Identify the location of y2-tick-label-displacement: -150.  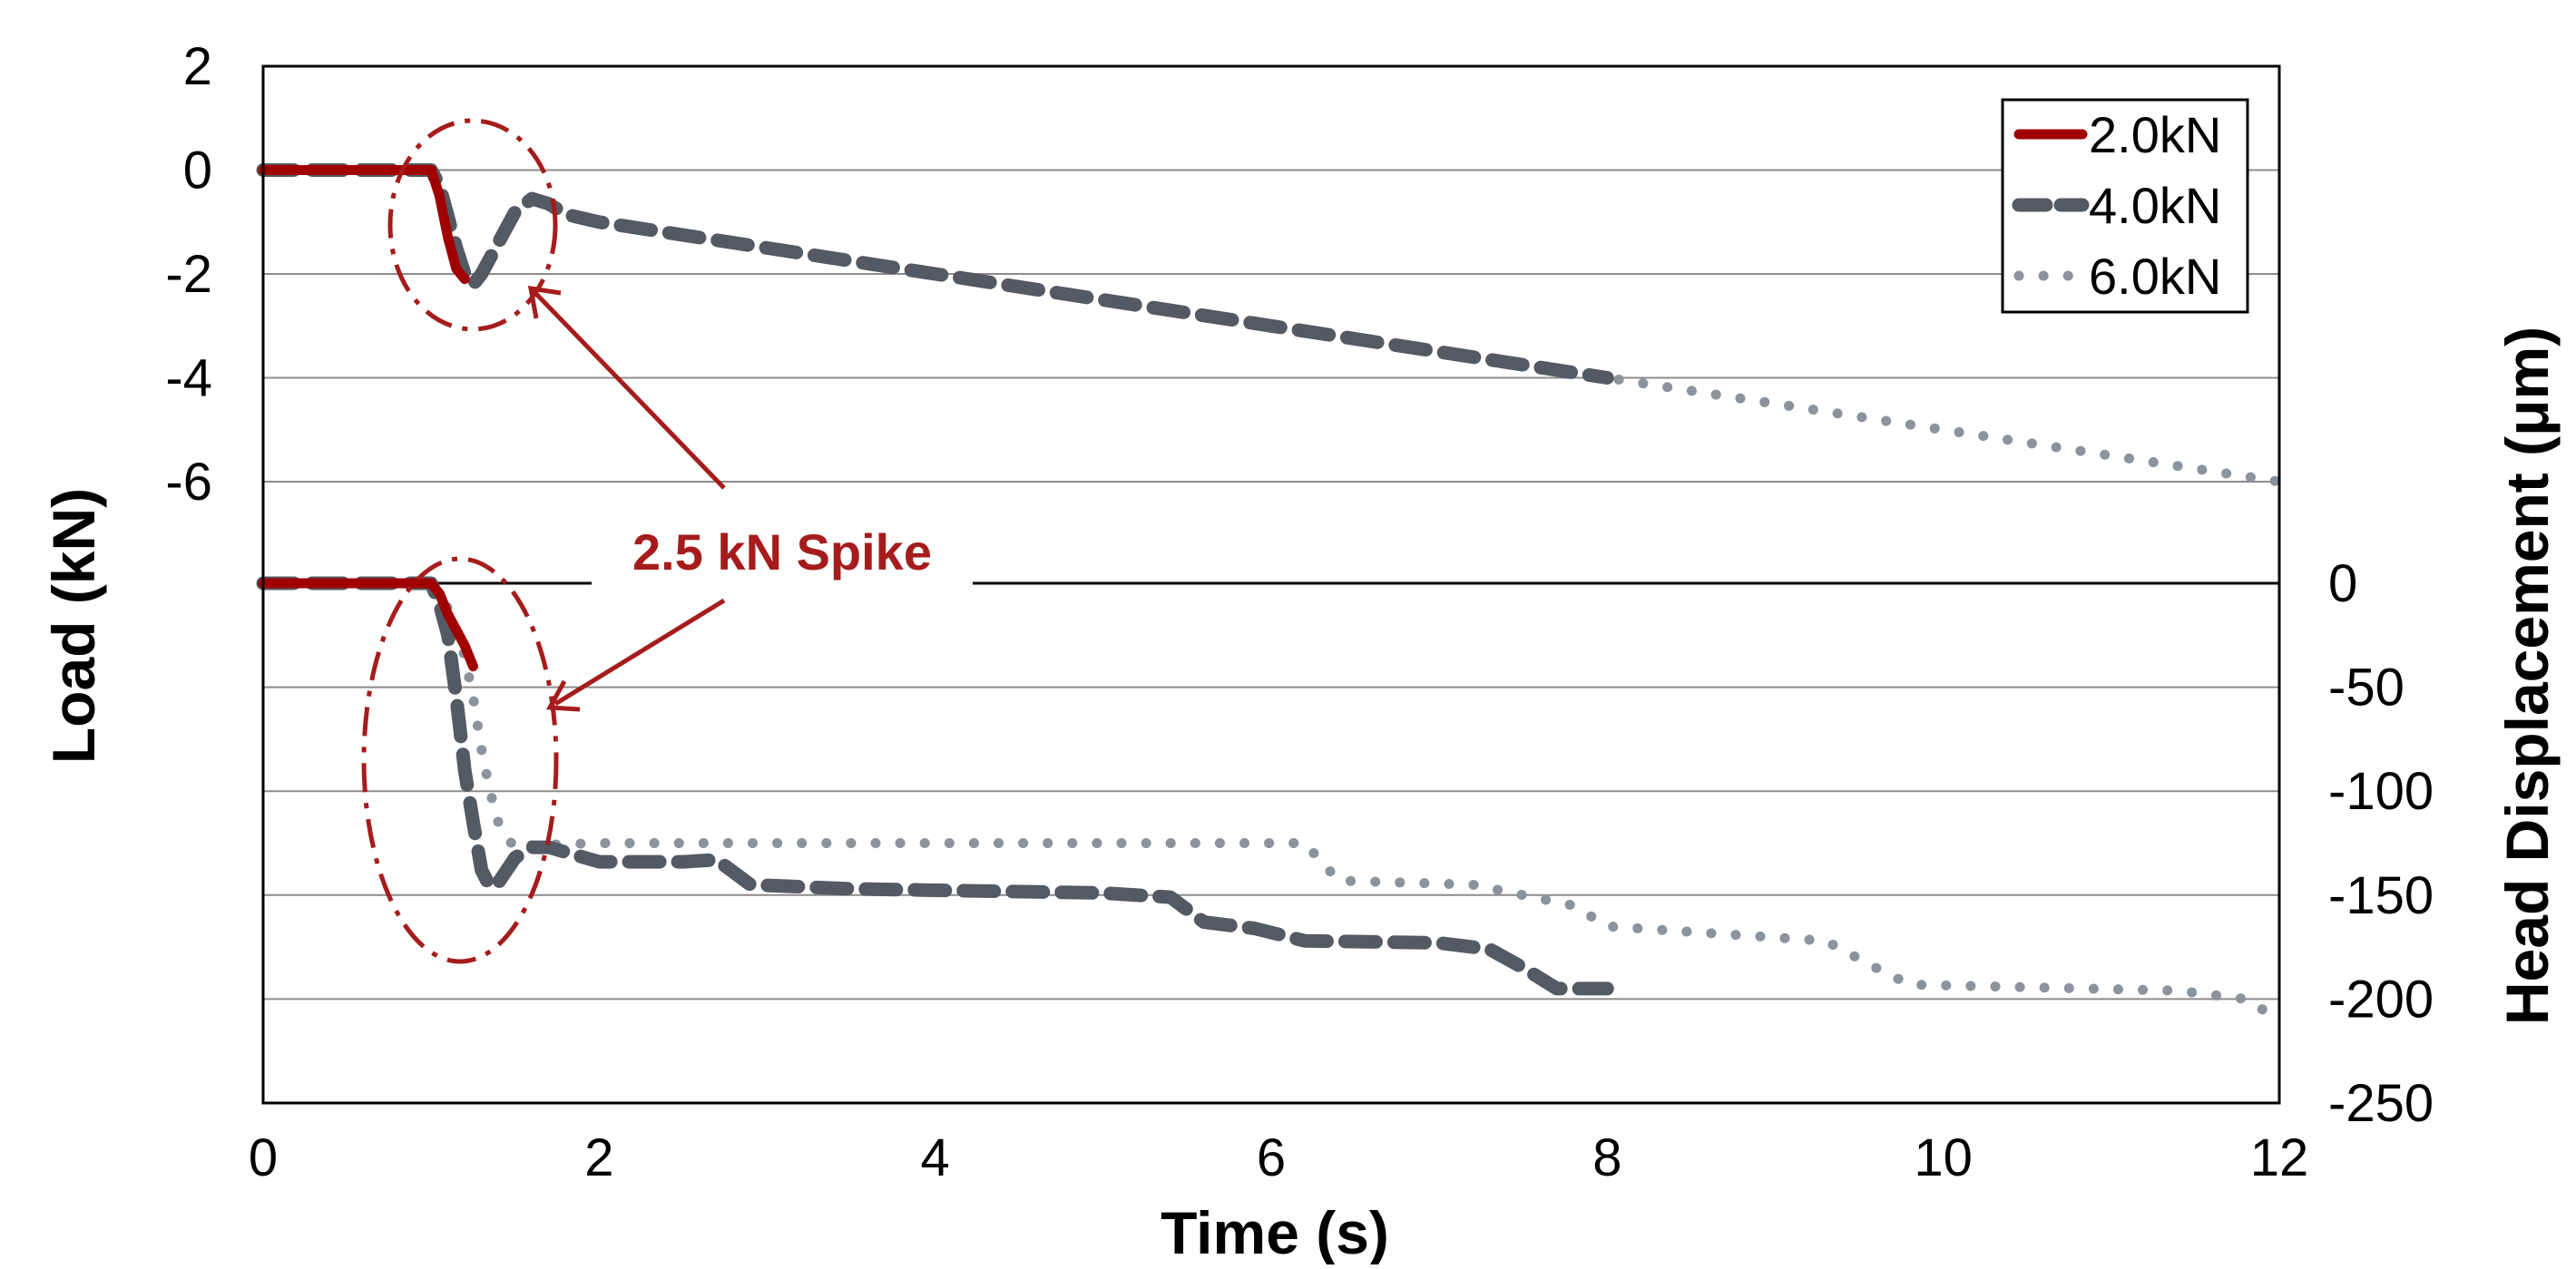
(2381, 895).